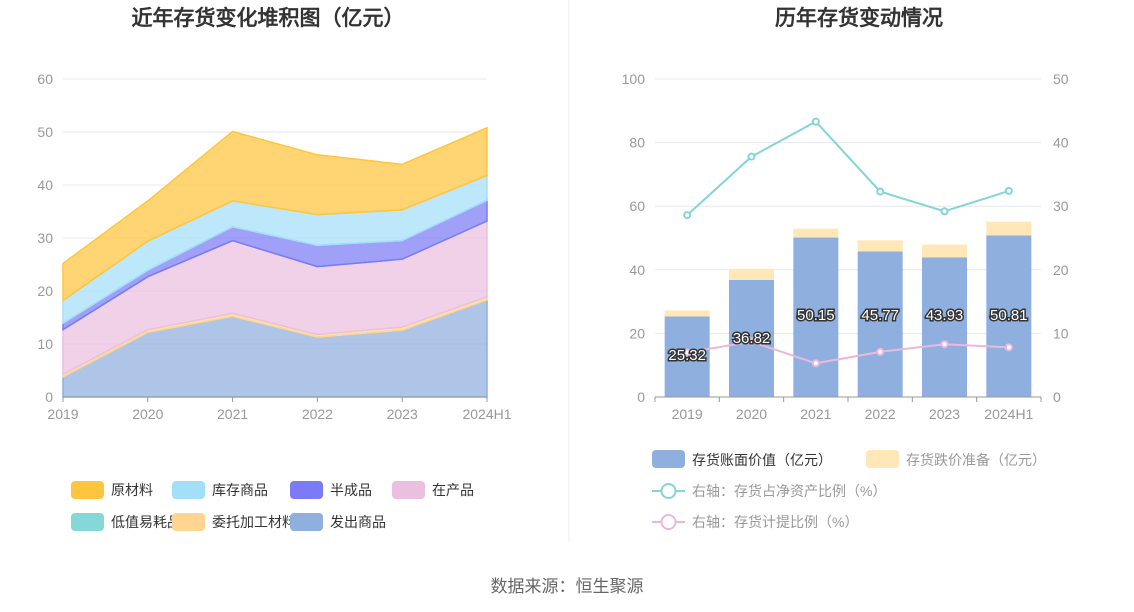  I want to click on line-series-net_ratio, so click(848, 168).